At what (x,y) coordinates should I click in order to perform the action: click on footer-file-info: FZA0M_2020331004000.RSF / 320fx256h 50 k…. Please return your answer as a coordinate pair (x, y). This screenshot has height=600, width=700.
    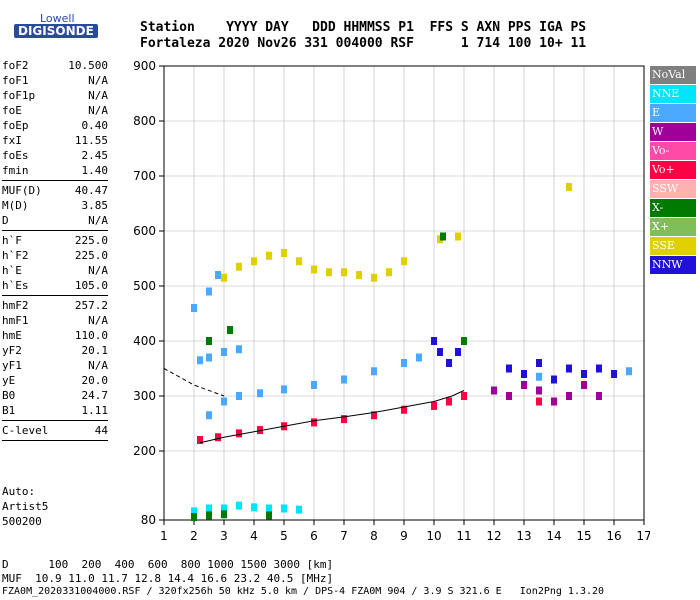
    Looking at the image, I should click on (303, 591).